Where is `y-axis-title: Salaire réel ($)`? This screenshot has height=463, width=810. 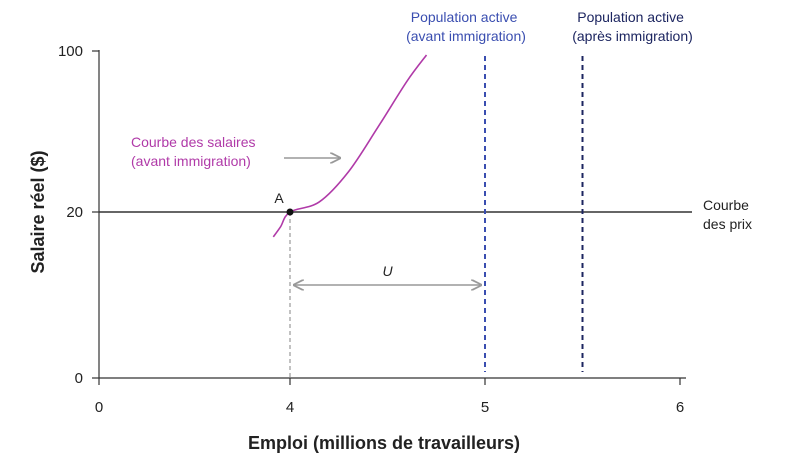 y-axis-title: Salaire réel ($) is located at coordinates (38, 211).